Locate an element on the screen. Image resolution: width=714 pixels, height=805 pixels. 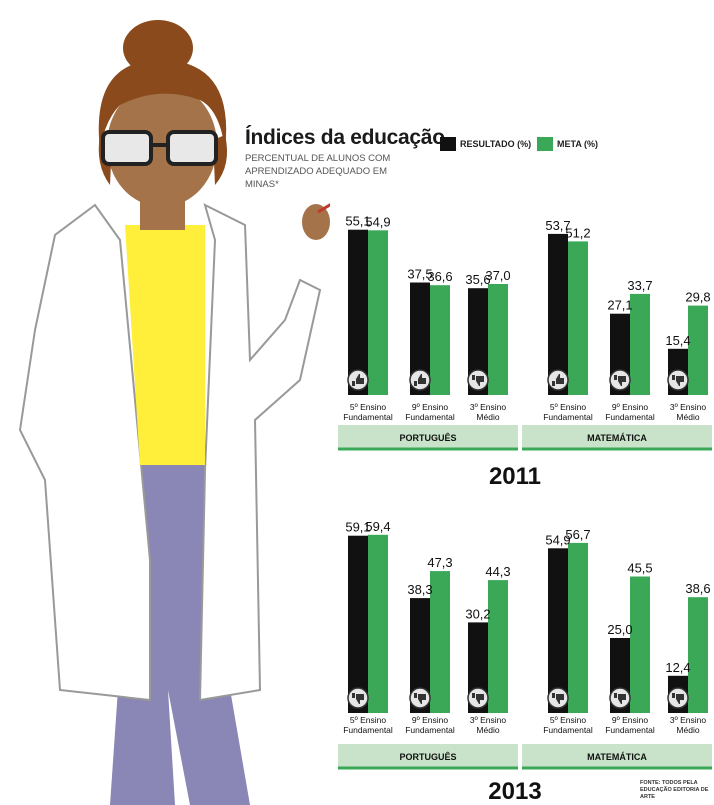
thumbs-up-2011-3-icon-cuff is located at coordinates (553, 383).